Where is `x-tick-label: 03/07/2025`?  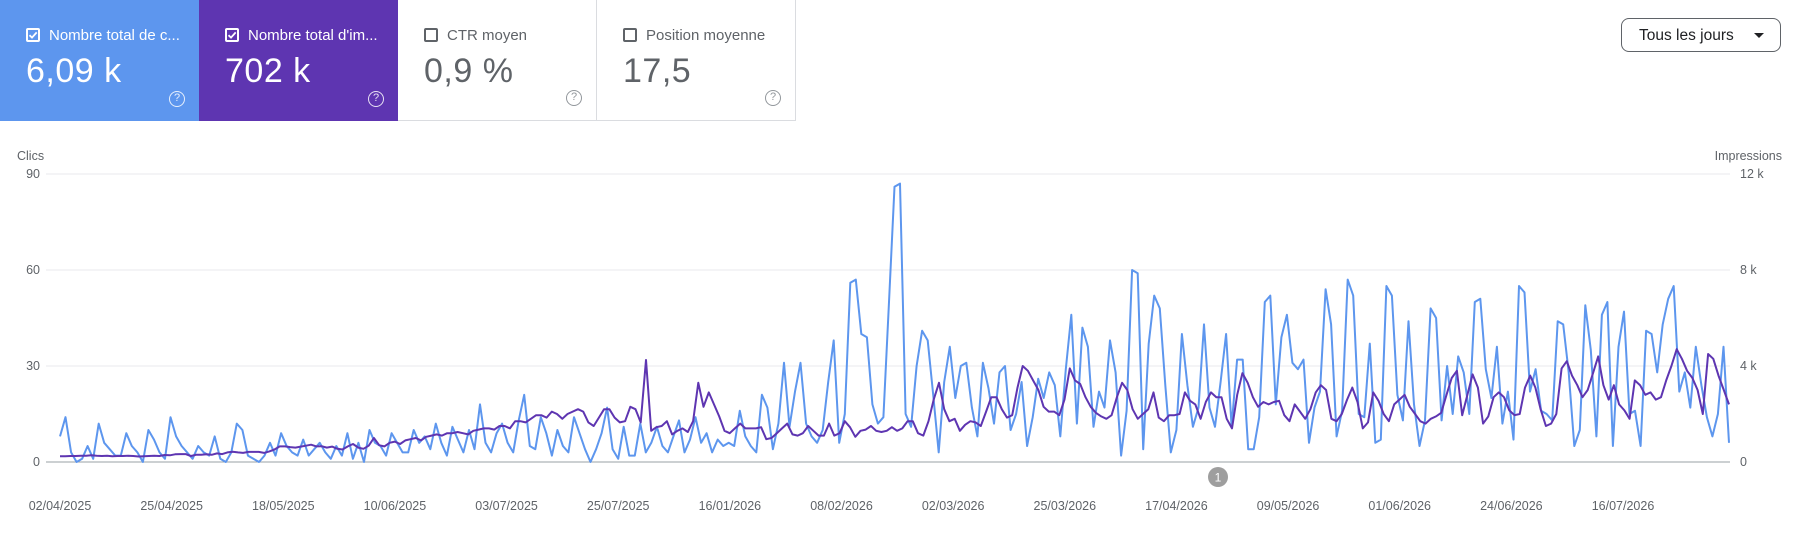
x-tick-label: 03/07/2025 is located at coordinates (506, 506).